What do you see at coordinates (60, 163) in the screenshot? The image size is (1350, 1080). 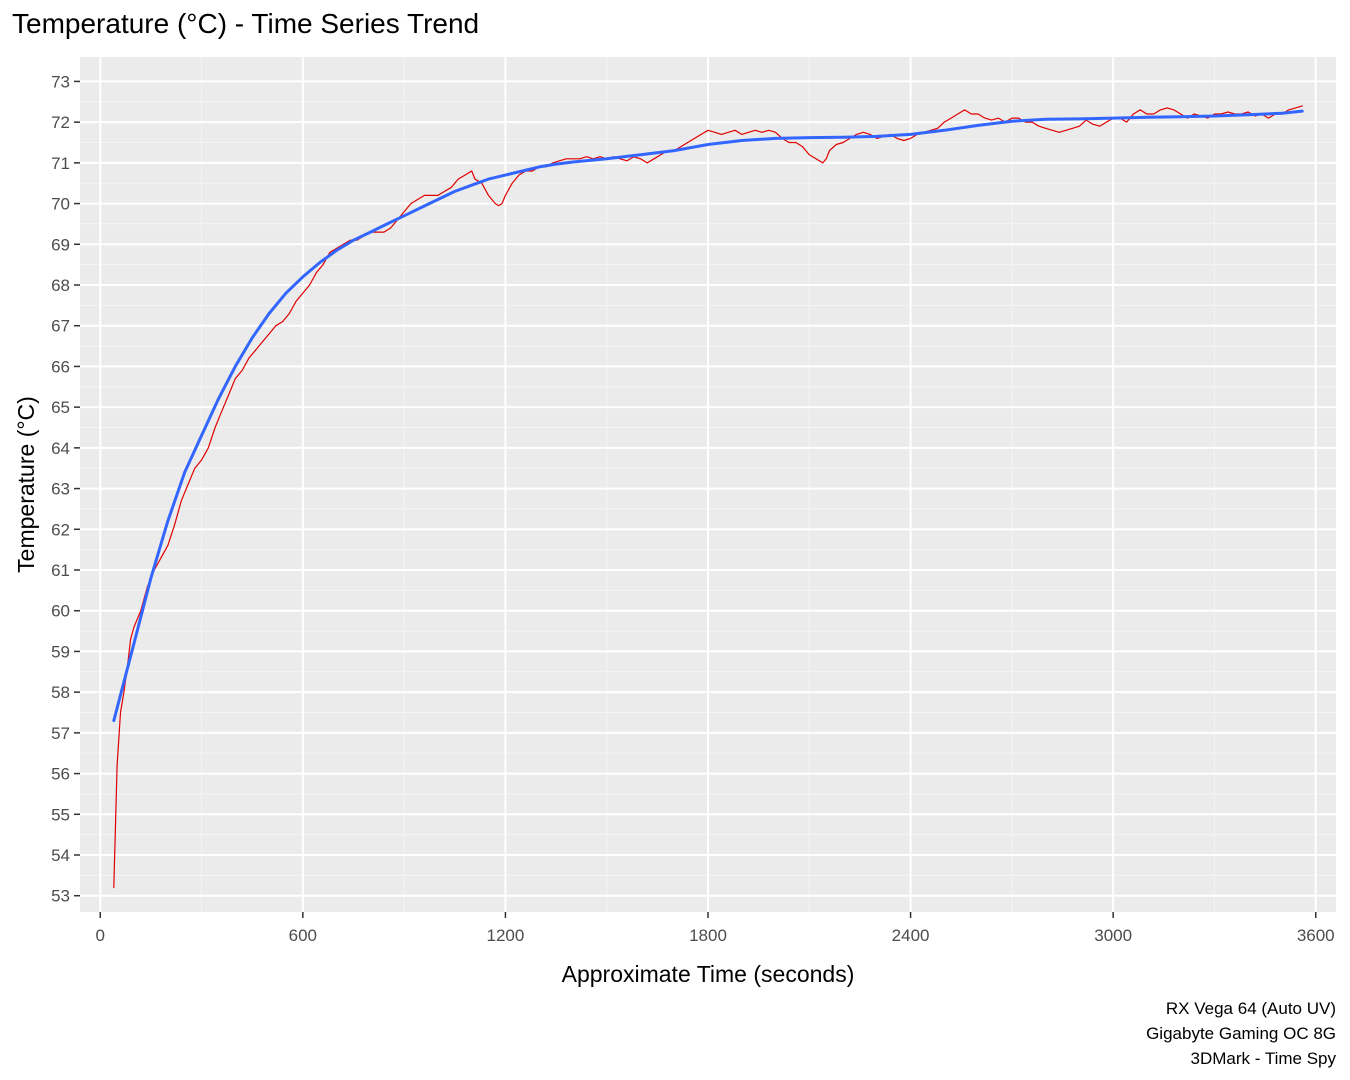 I see `y-tick-label: 71` at bounding box center [60, 163].